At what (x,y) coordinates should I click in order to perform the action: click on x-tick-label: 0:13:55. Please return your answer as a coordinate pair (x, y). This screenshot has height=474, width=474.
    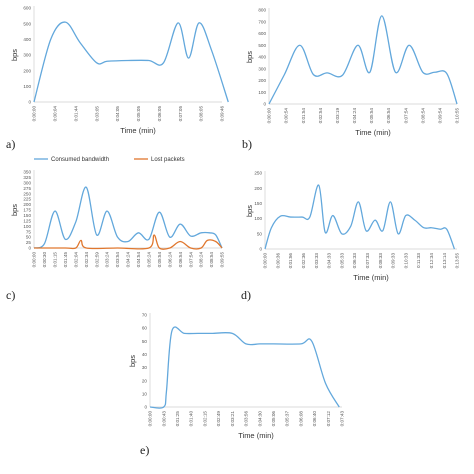
    Looking at the image, I should click on (457, 261).